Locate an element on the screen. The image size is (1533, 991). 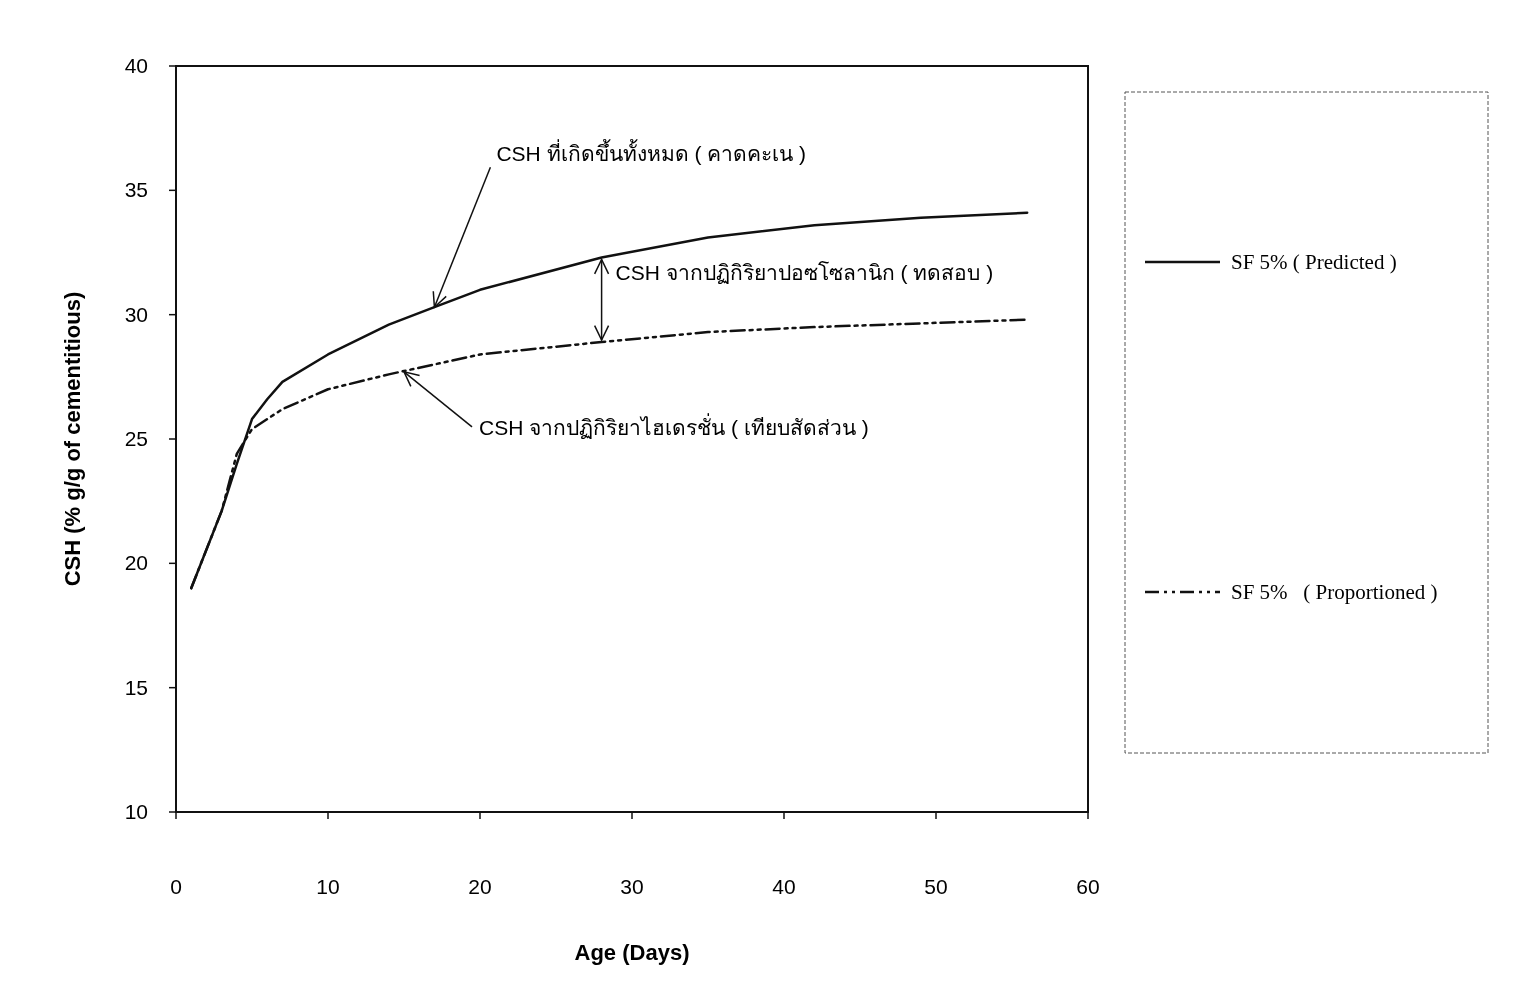
x-axis-title: Age (Days) is located at coordinates (632, 952).